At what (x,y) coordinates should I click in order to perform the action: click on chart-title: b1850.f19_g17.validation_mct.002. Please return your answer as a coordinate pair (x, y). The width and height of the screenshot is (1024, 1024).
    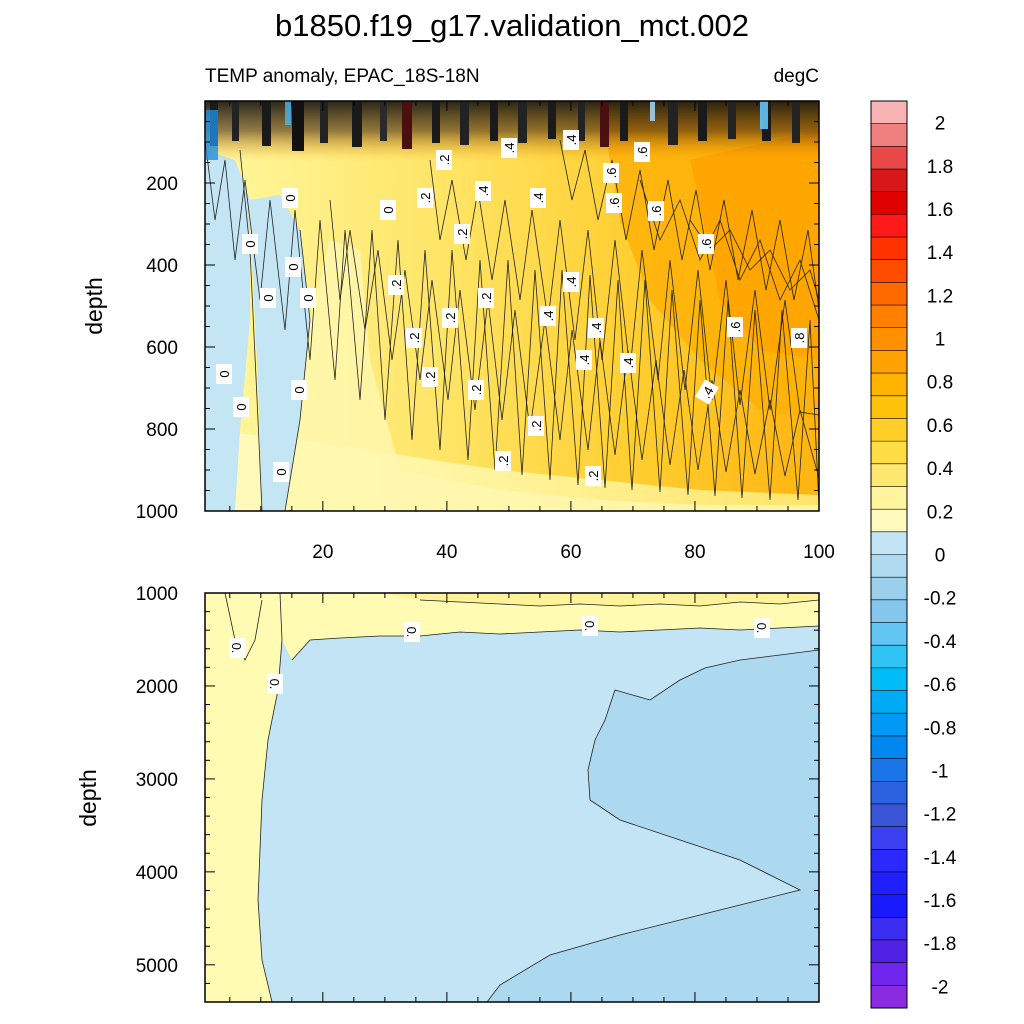
    Looking at the image, I should click on (512, 25).